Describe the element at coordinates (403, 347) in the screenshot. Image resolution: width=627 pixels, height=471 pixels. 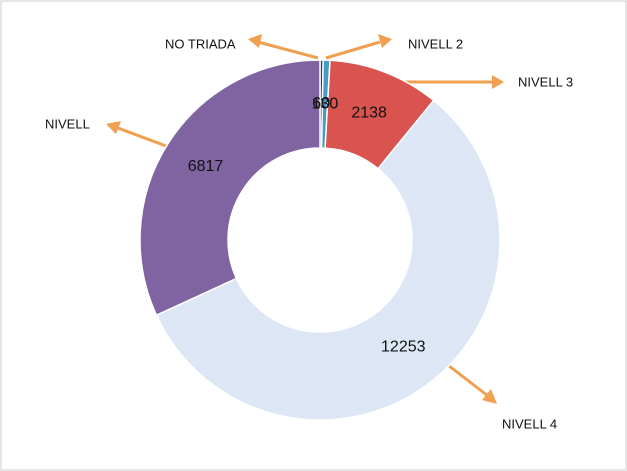
I see `value-label: 12253` at that location.